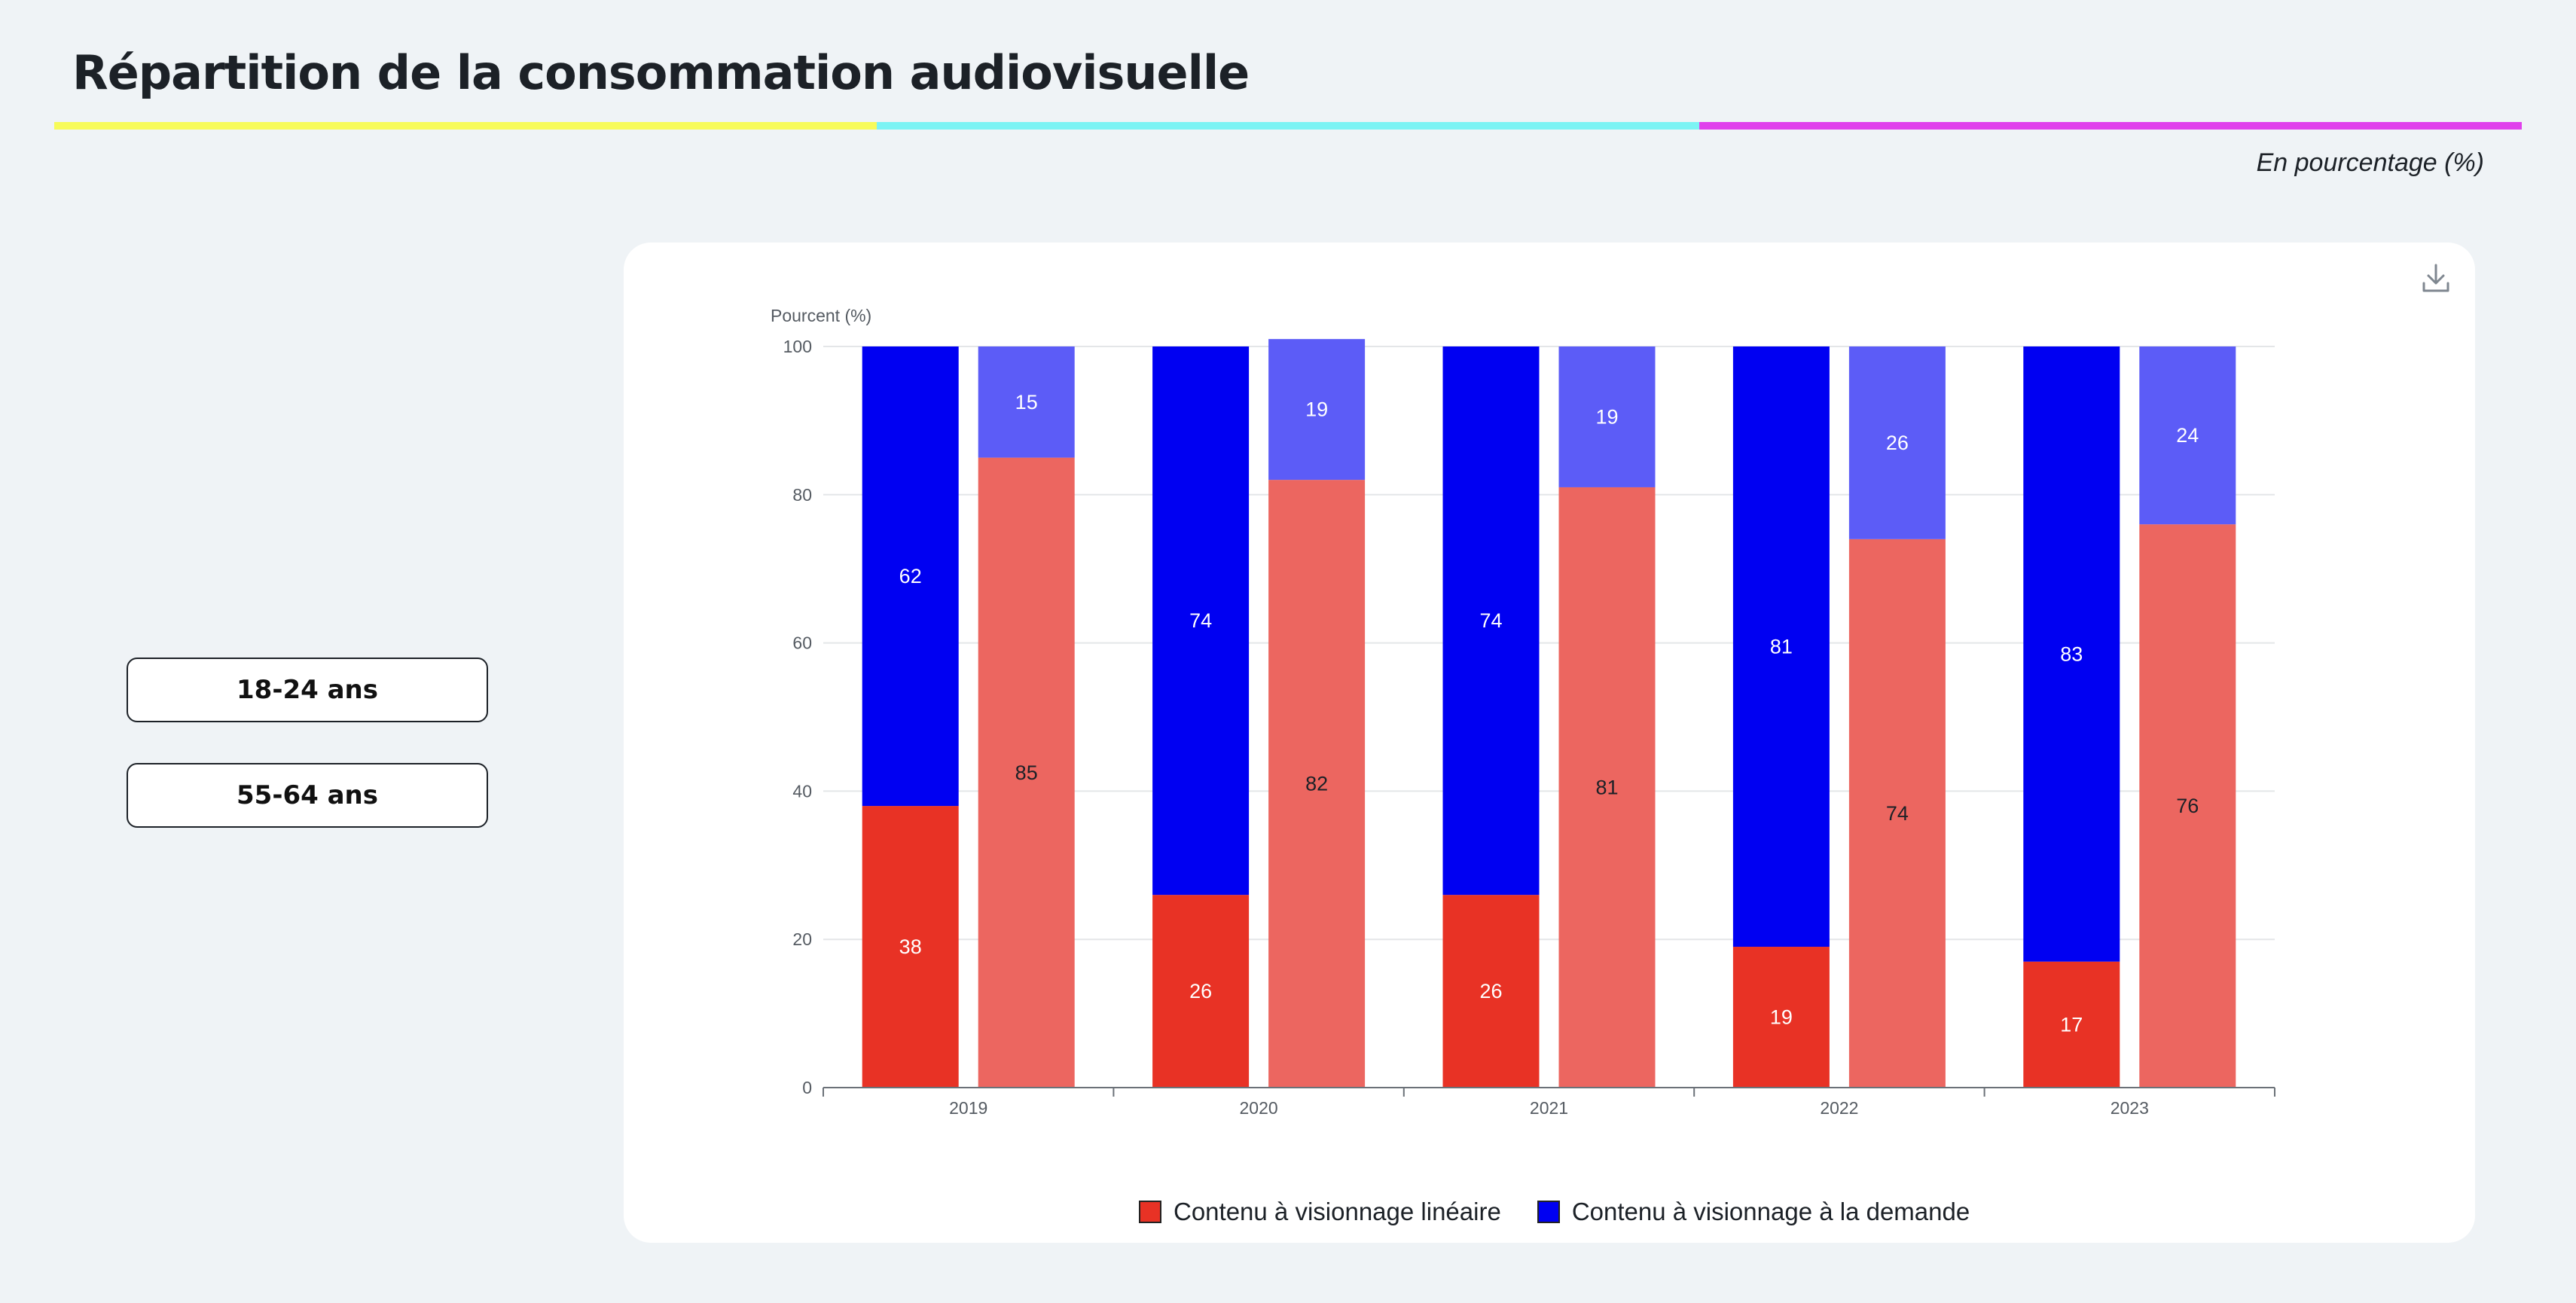 The height and width of the screenshot is (1303, 2576). I want to click on age-filter-button-18-24: 18-24 ans, so click(308, 690).